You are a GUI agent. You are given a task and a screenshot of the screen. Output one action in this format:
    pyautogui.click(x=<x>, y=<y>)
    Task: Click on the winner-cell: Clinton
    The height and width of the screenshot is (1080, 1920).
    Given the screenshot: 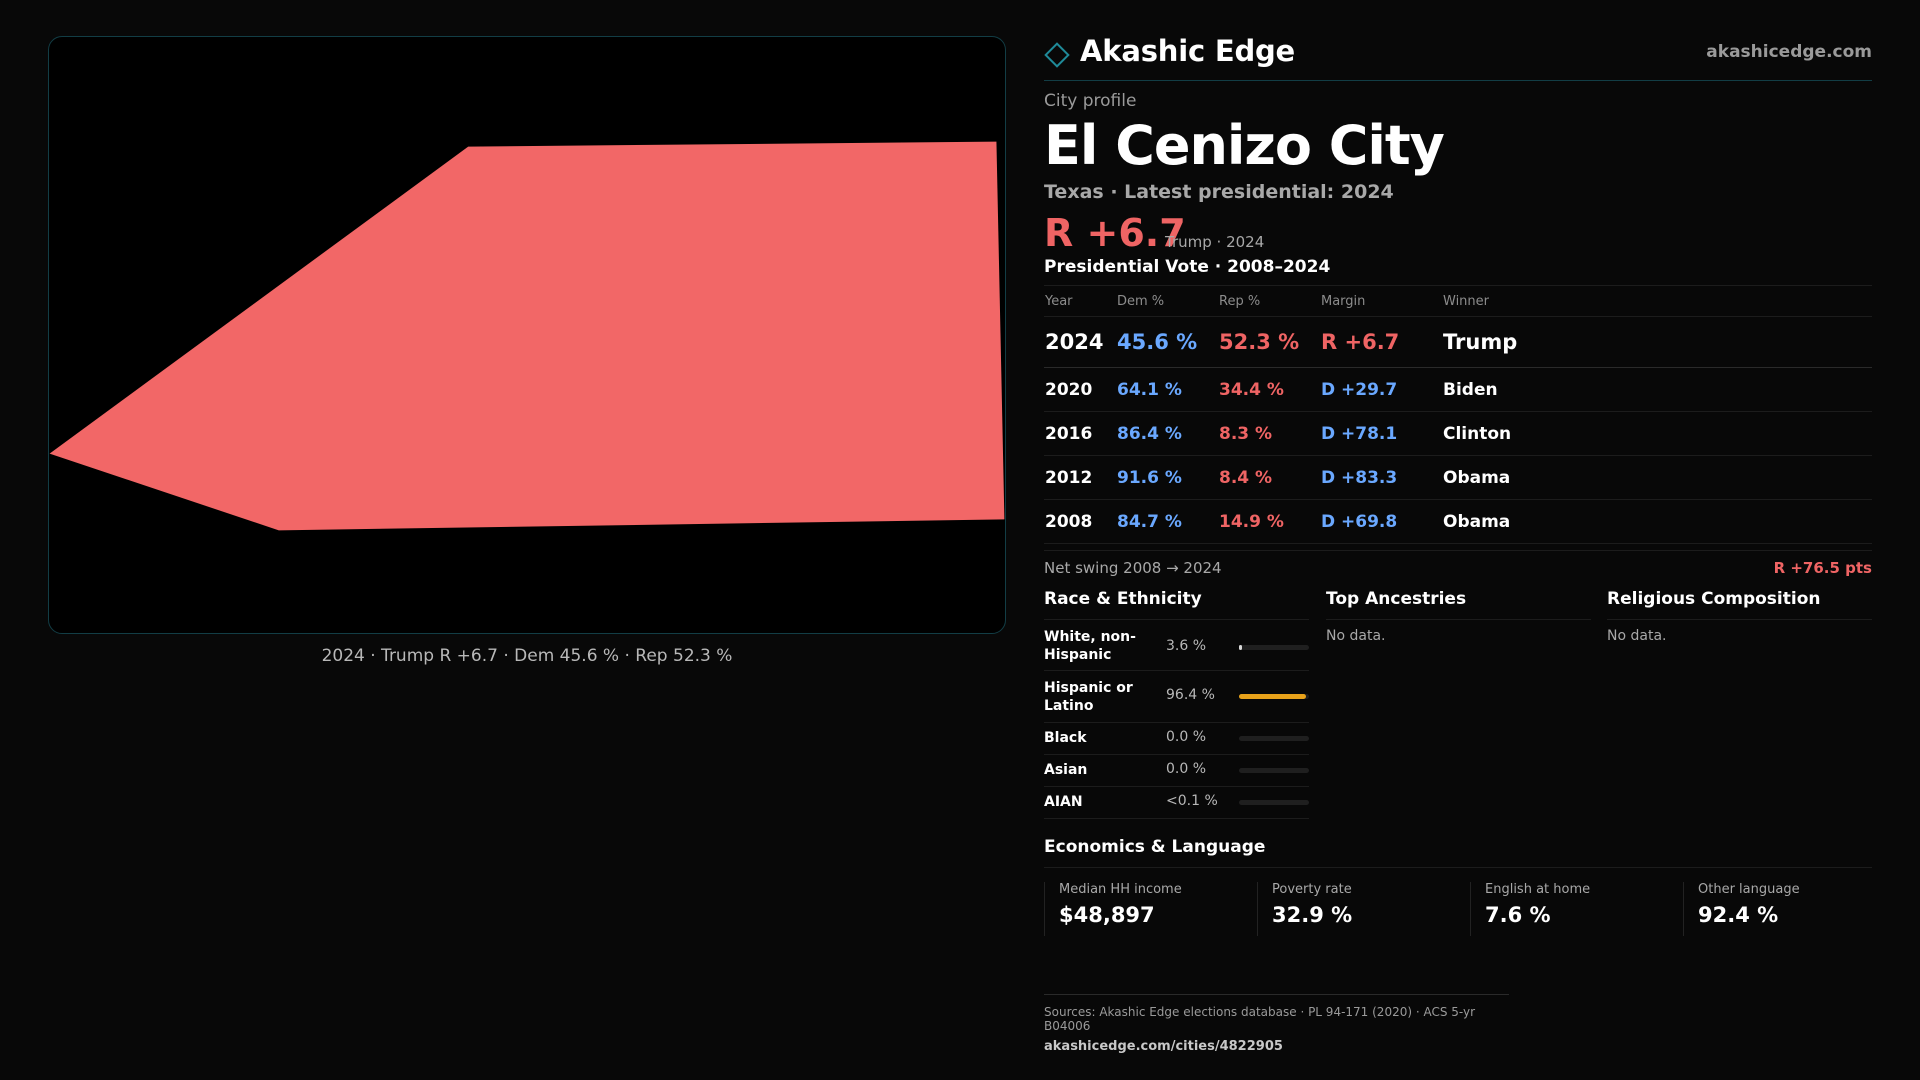 What is the action you would take?
    pyautogui.click(x=1657, y=433)
    